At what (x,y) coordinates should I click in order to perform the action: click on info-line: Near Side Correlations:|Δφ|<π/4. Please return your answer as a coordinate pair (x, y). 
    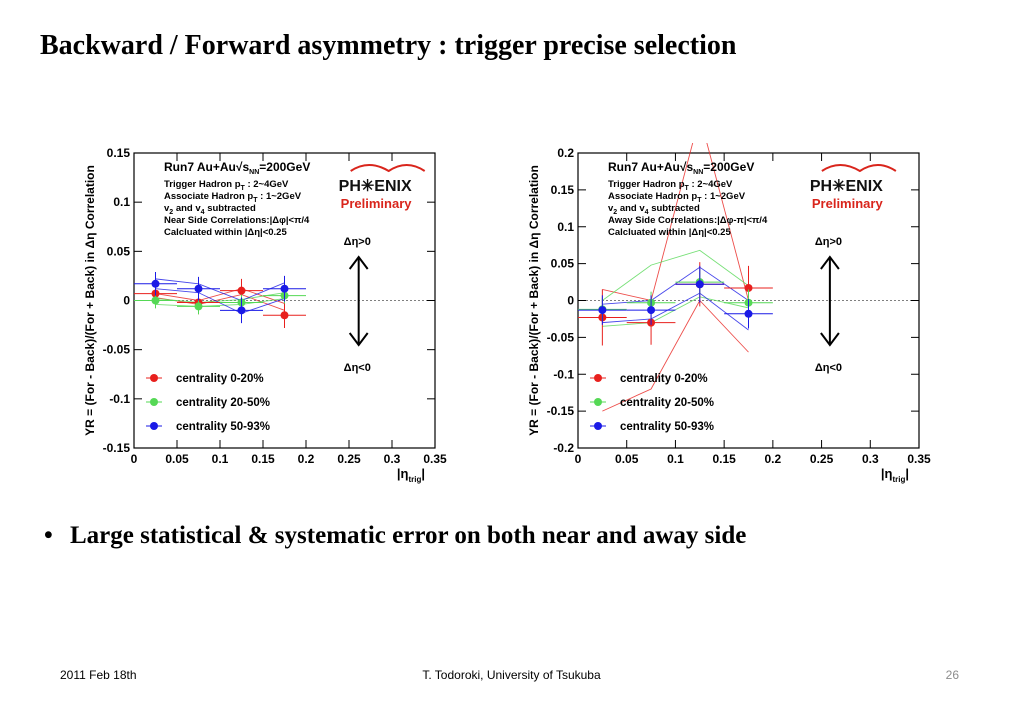
    Looking at the image, I should click on (237, 220).